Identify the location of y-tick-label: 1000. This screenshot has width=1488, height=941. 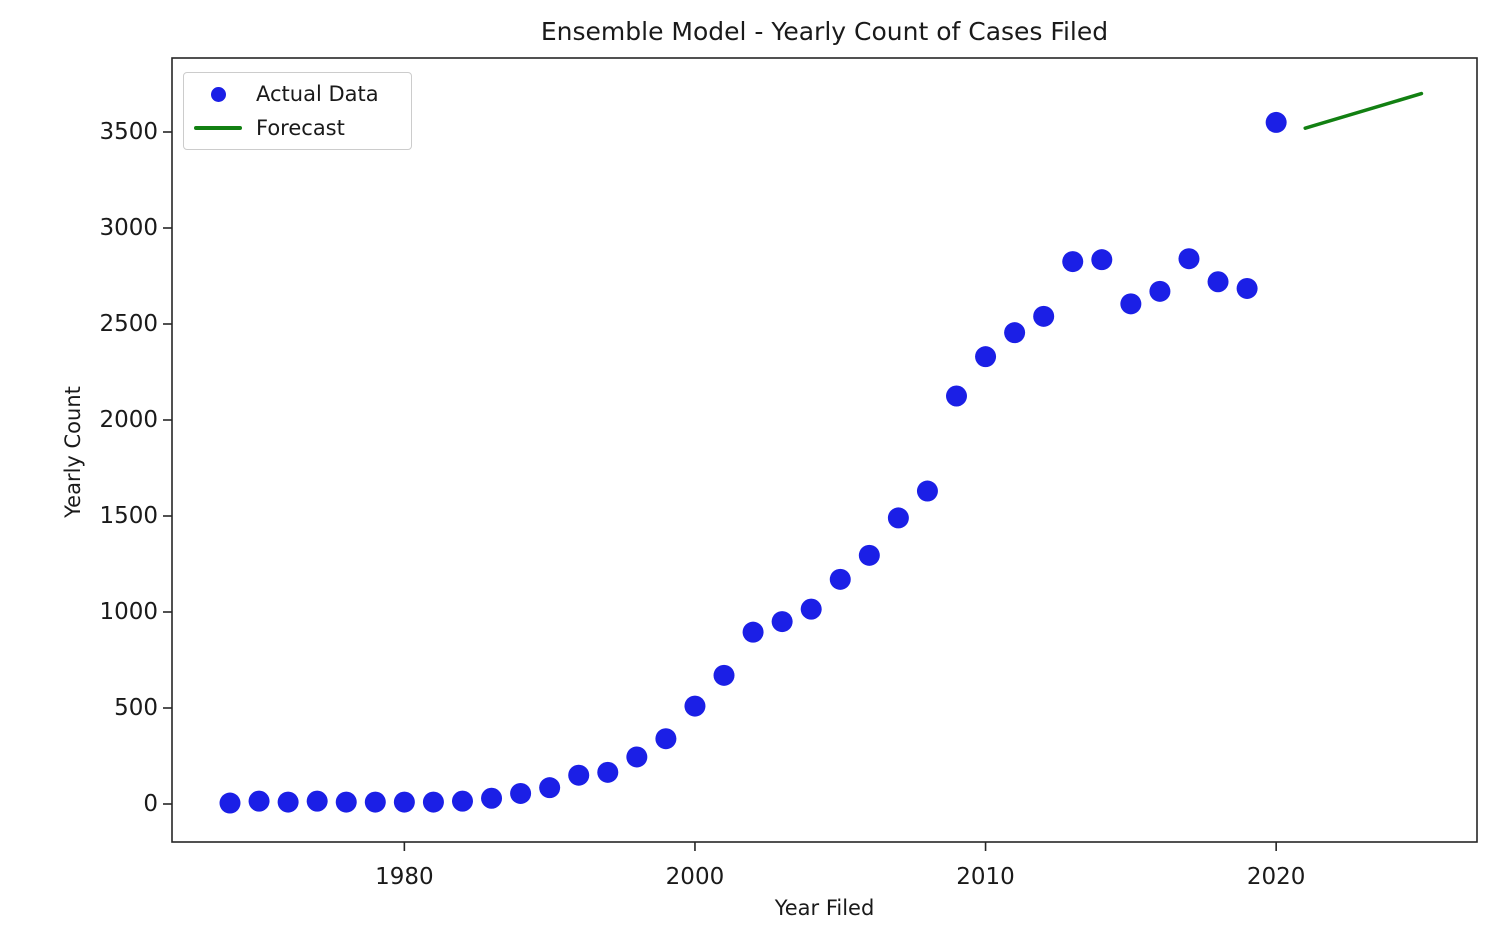
(128, 612).